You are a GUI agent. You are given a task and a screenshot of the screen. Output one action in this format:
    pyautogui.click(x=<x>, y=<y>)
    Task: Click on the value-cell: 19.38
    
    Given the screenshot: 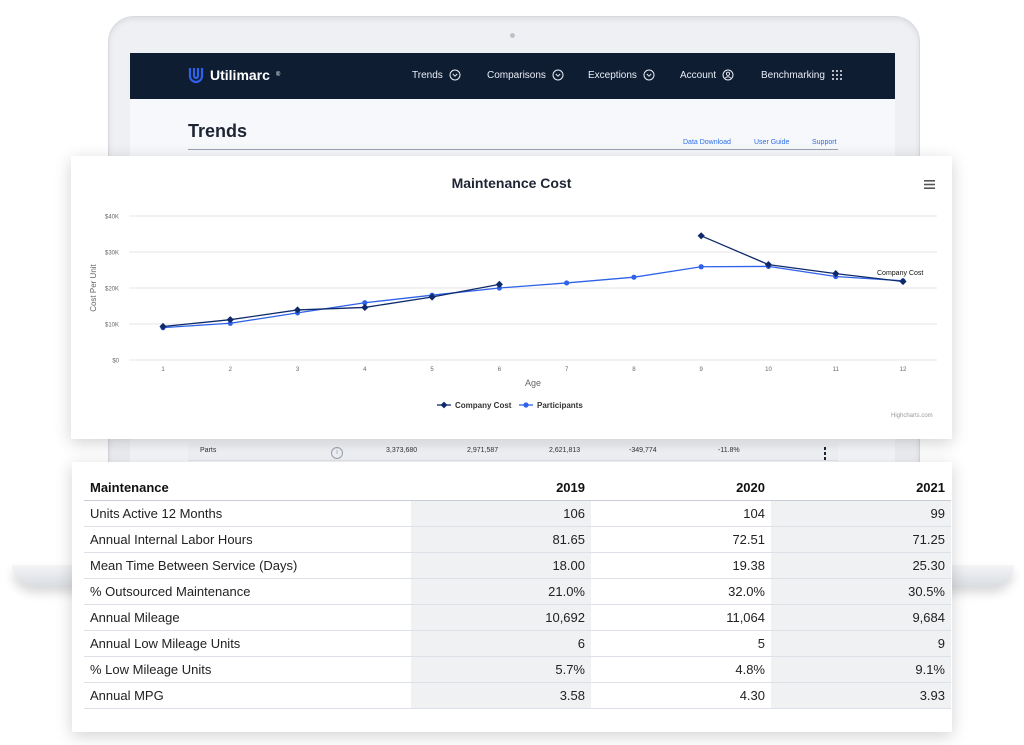 What is the action you would take?
    pyautogui.click(x=681, y=565)
    